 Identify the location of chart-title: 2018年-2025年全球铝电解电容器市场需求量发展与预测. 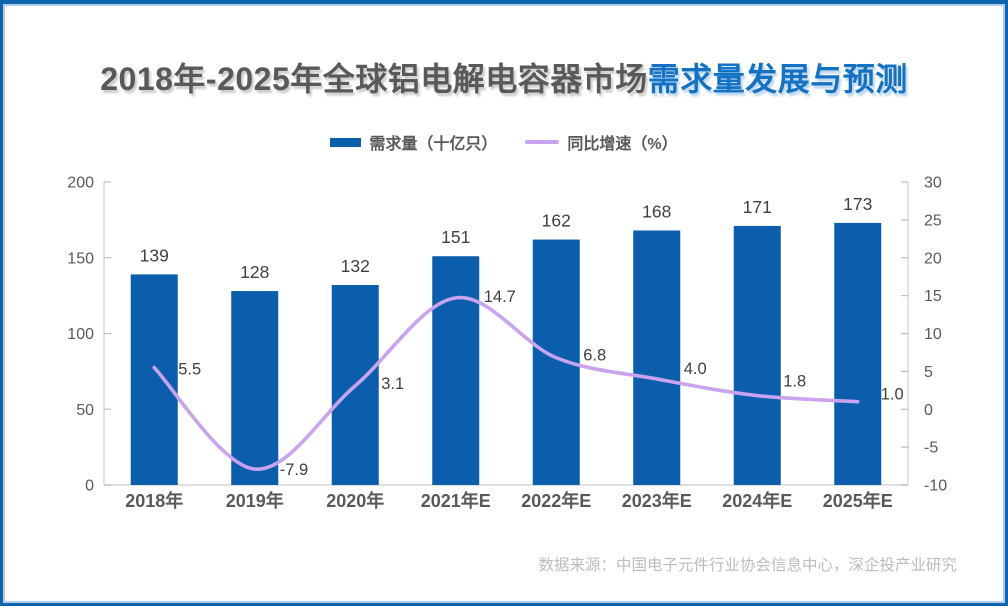
(504, 77).